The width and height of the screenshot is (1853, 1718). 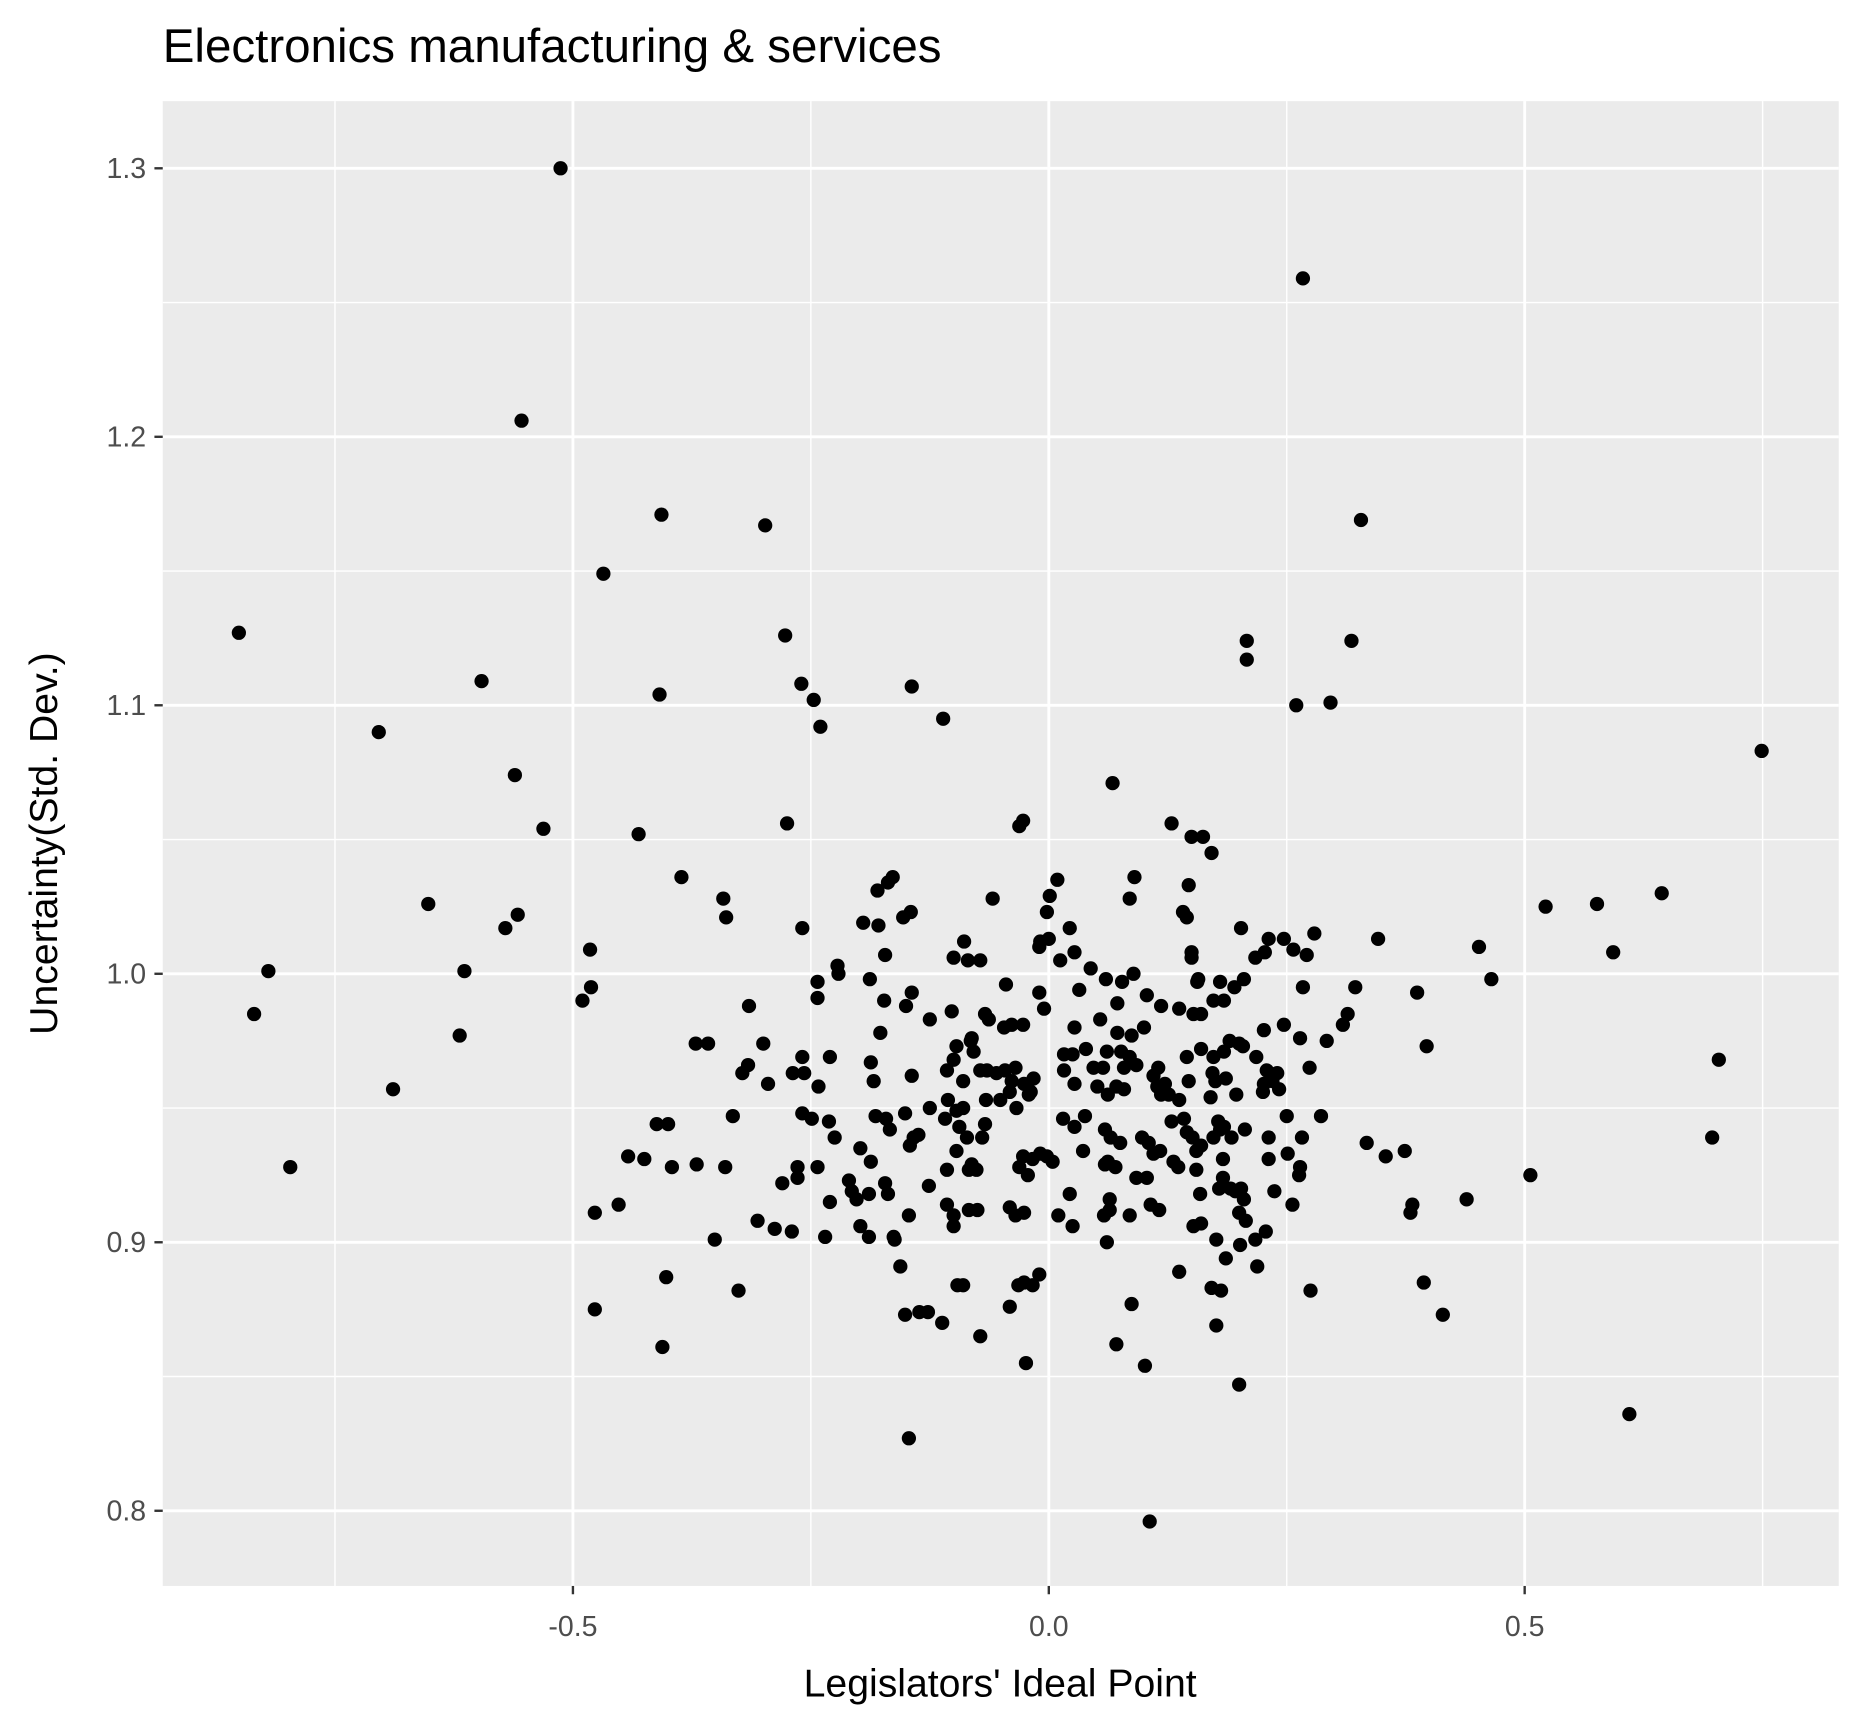 I want to click on x-tick-label: -0.5, so click(x=572, y=1627).